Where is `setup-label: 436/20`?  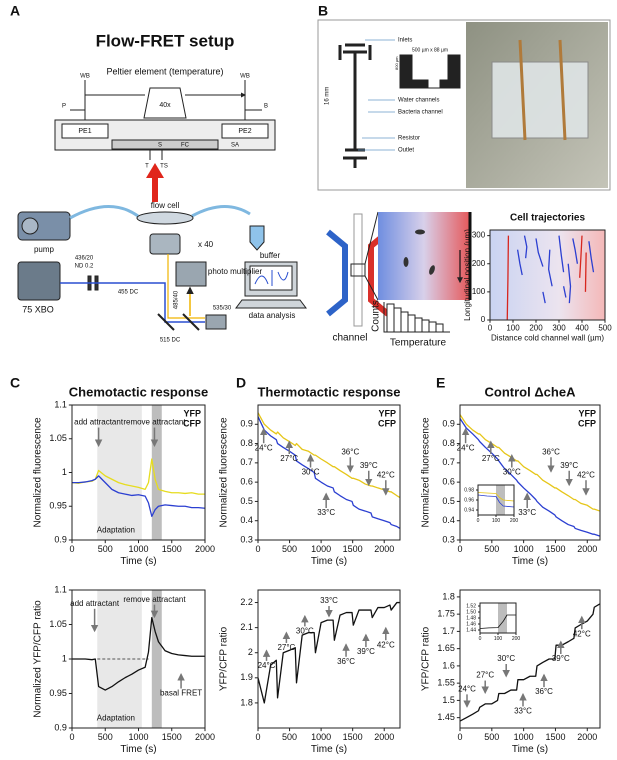
setup-label: 436/20 is located at coordinates (84, 259).